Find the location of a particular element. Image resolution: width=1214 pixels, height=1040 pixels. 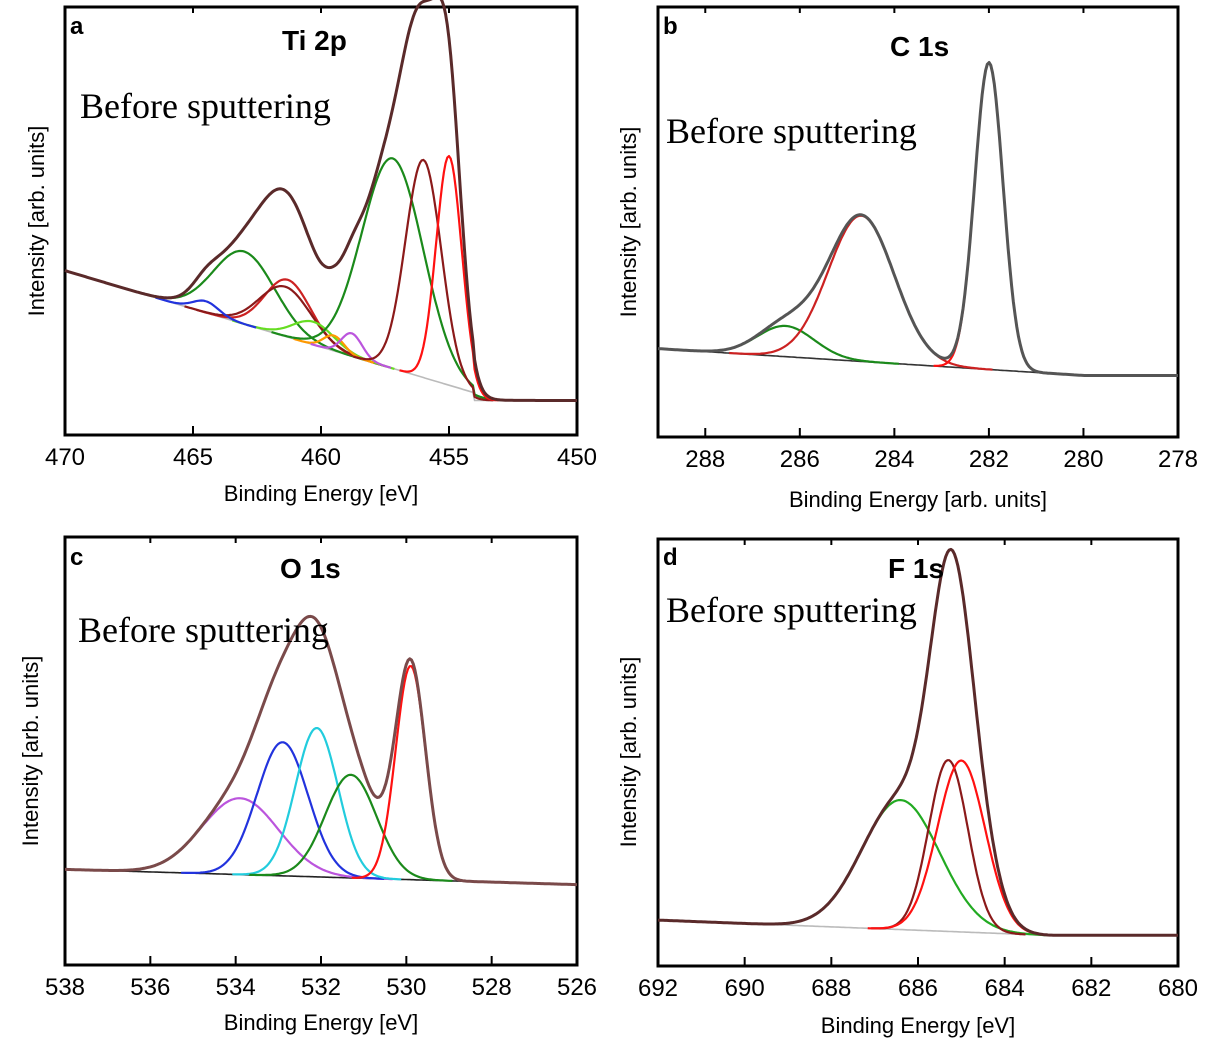

x-axis-label-b: Binding Energy [arb. units] is located at coordinates (918, 499).